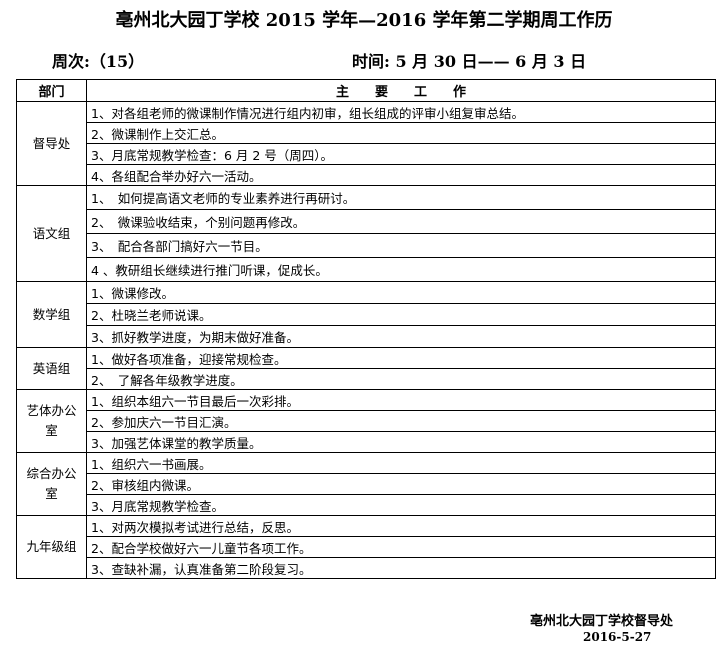  I want to click on table-row: 3、加强艺体课堂的教学质量。, so click(366, 442).